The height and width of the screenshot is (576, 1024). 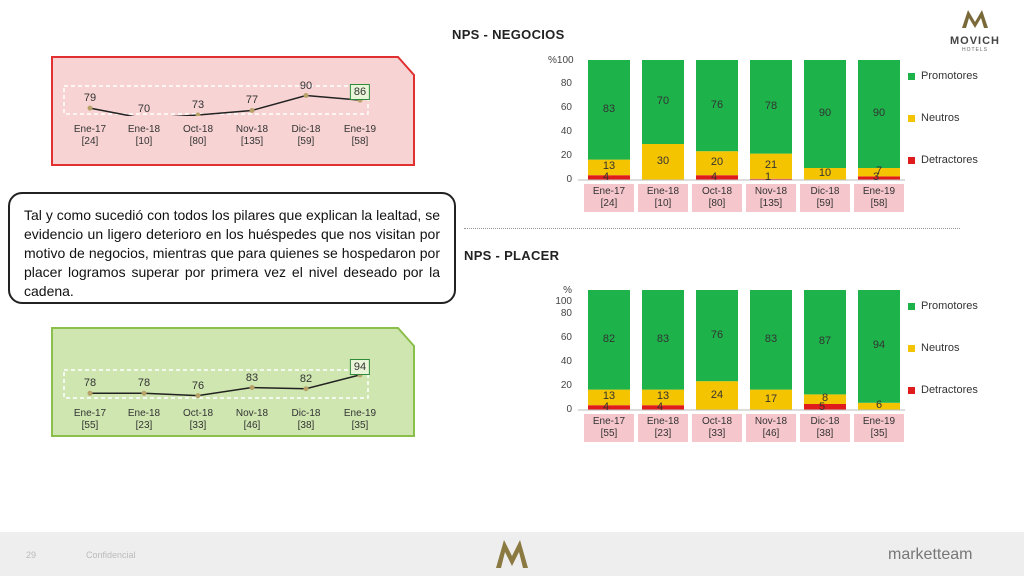 I want to click on bar-label-neutros: 6, so click(x=879, y=405).